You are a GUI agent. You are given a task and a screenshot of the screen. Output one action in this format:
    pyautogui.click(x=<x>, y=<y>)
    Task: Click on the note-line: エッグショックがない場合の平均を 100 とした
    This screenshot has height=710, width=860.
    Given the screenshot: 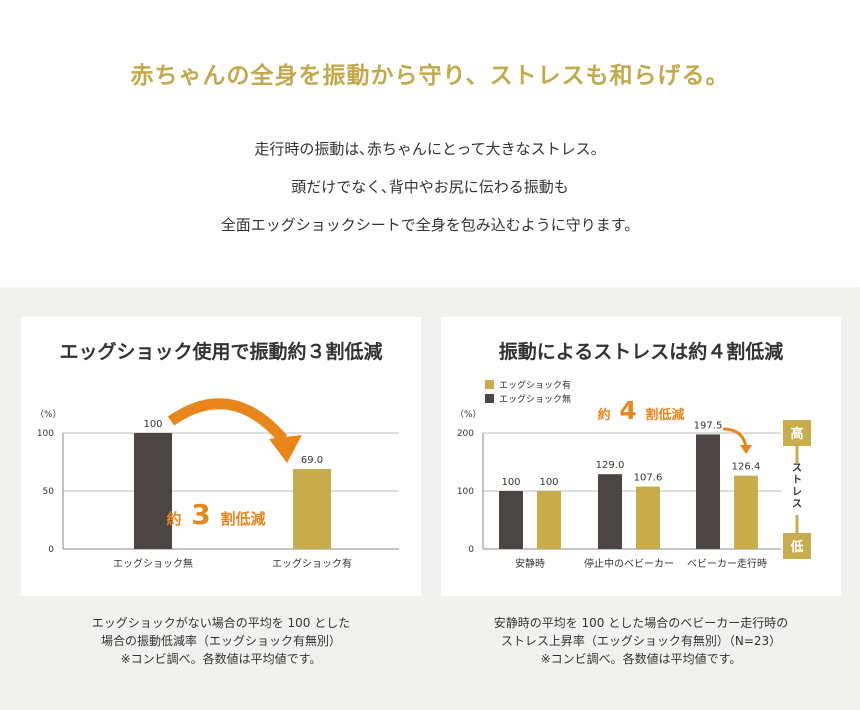 What is the action you would take?
    pyautogui.click(x=221, y=623)
    